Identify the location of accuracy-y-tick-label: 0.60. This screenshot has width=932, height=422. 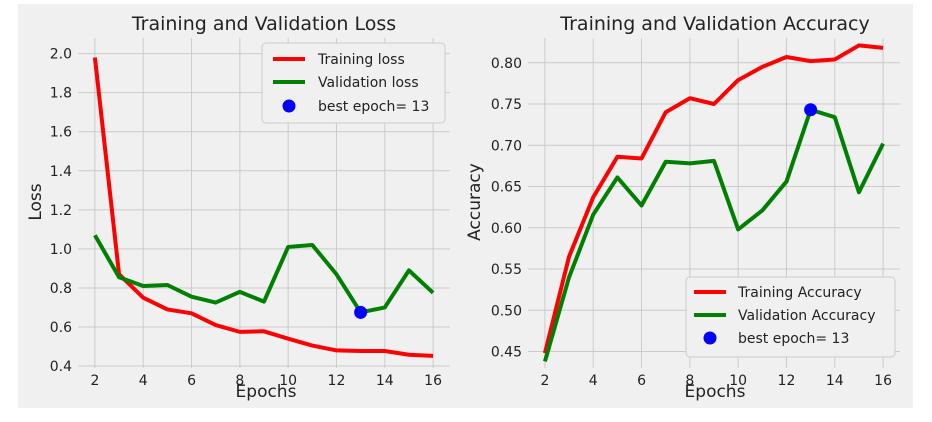
(506, 229).